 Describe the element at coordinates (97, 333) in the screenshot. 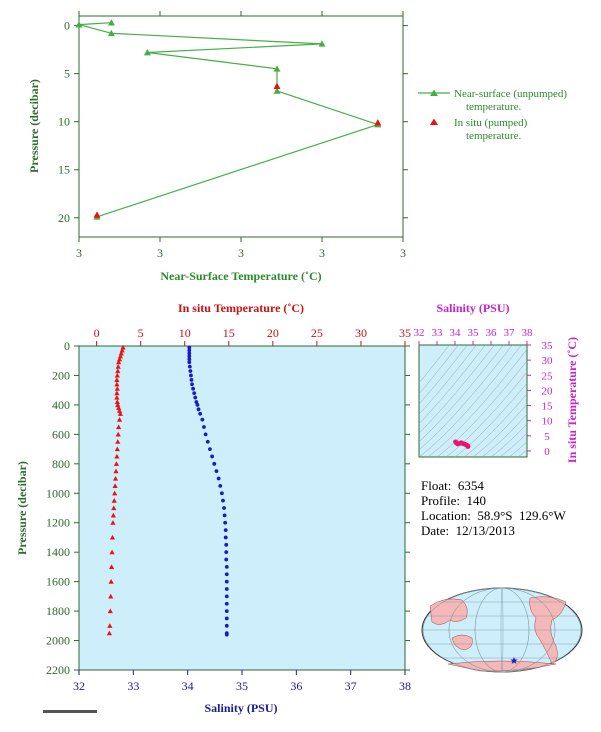

I see `profile-temperature-tick-label: 0` at that location.